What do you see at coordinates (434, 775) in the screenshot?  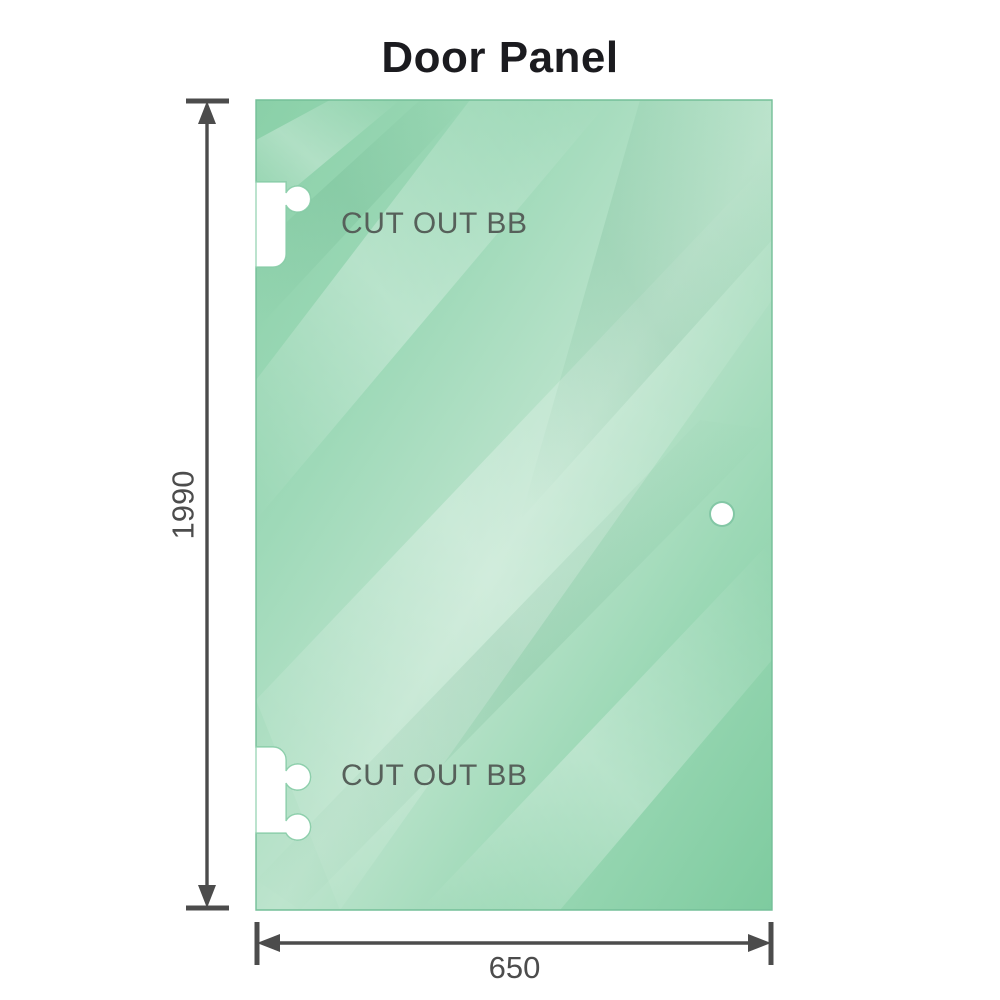 I see `cut-out-bottom-label: CUT OUT BB` at bounding box center [434, 775].